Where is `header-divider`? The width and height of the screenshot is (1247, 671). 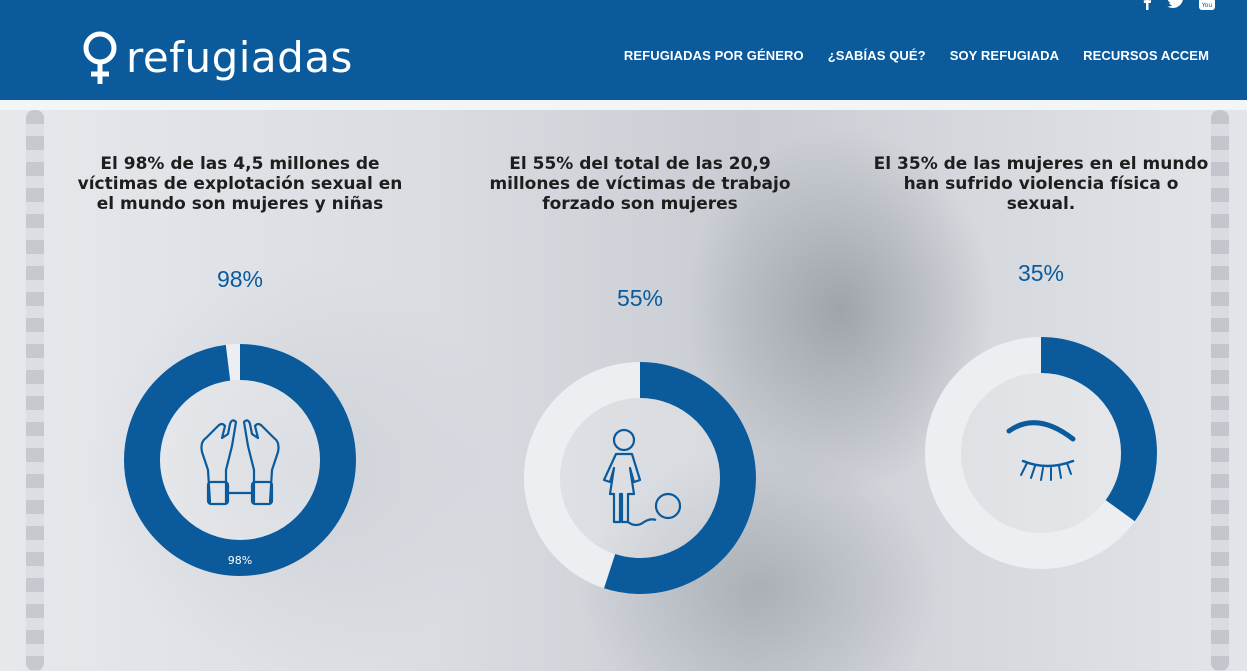
header-divider is located at coordinates (623, 105).